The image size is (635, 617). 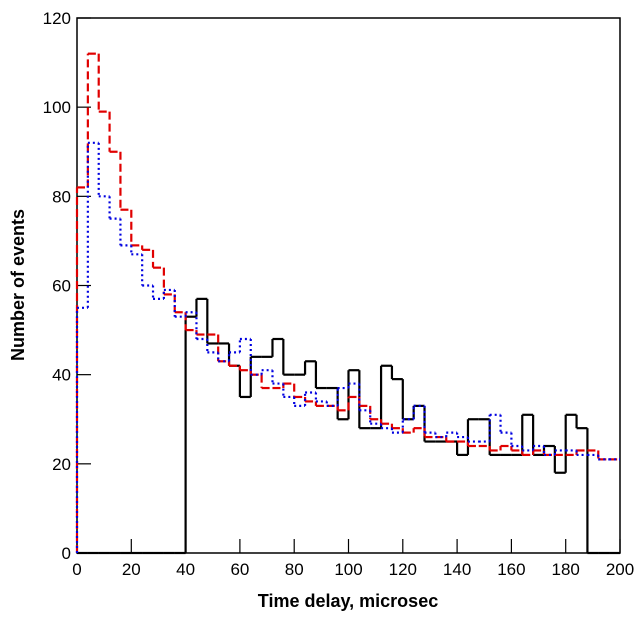 What do you see at coordinates (348, 601) in the screenshot?
I see `x-axis-title: Time delay, microsec` at bounding box center [348, 601].